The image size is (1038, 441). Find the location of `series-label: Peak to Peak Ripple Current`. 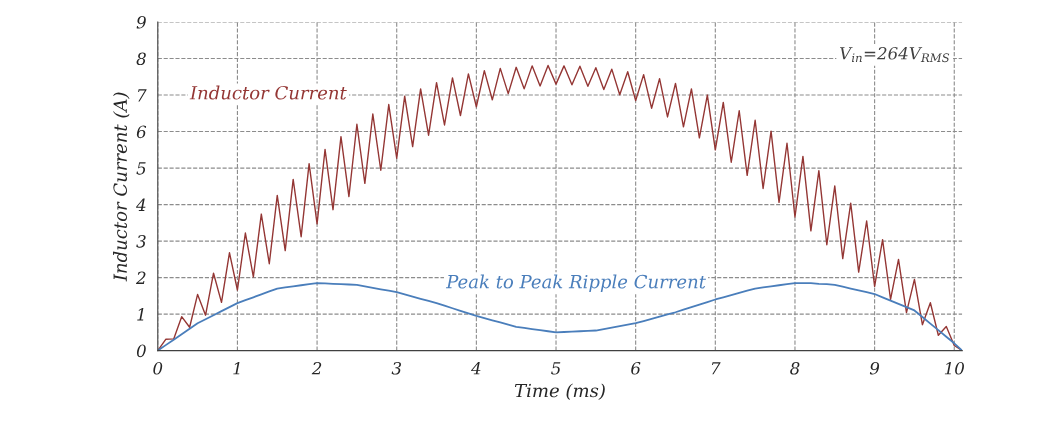

series-label: Peak to Peak Ripple Current is located at coordinates (575, 283).